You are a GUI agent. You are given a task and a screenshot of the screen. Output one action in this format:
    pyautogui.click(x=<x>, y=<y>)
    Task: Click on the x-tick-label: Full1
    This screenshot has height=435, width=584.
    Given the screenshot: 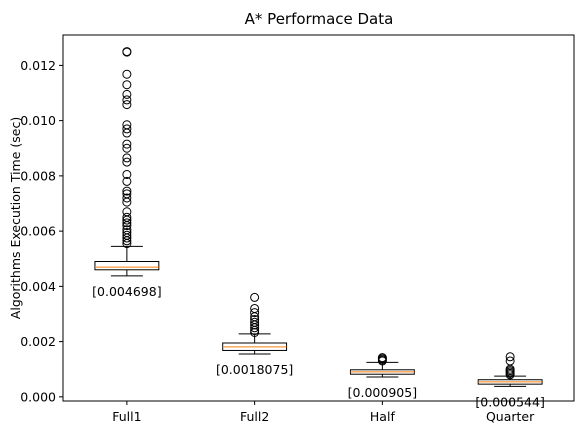 What is the action you would take?
    pyautogui.click(x=126, y=416)
    